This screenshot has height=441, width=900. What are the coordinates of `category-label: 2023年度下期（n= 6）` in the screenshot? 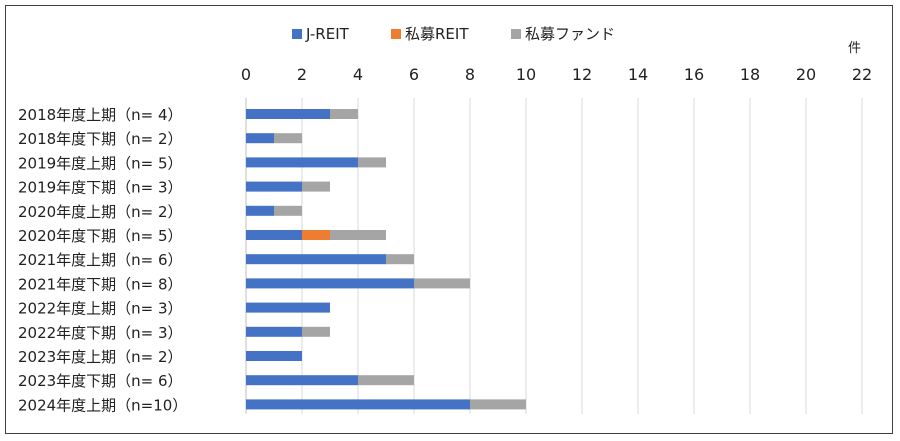 It's located at (100, 381).